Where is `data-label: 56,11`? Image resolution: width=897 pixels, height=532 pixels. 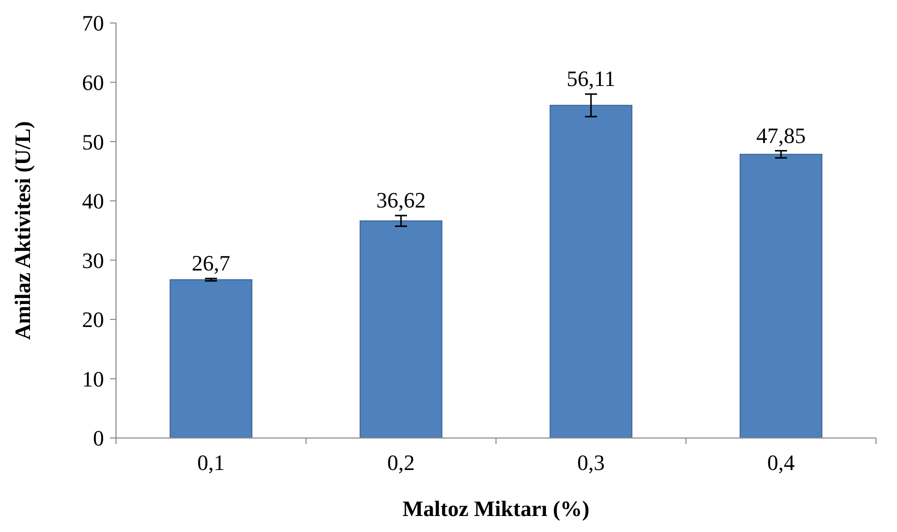 data-label: 56,11 is located at coordinates (591, 79).